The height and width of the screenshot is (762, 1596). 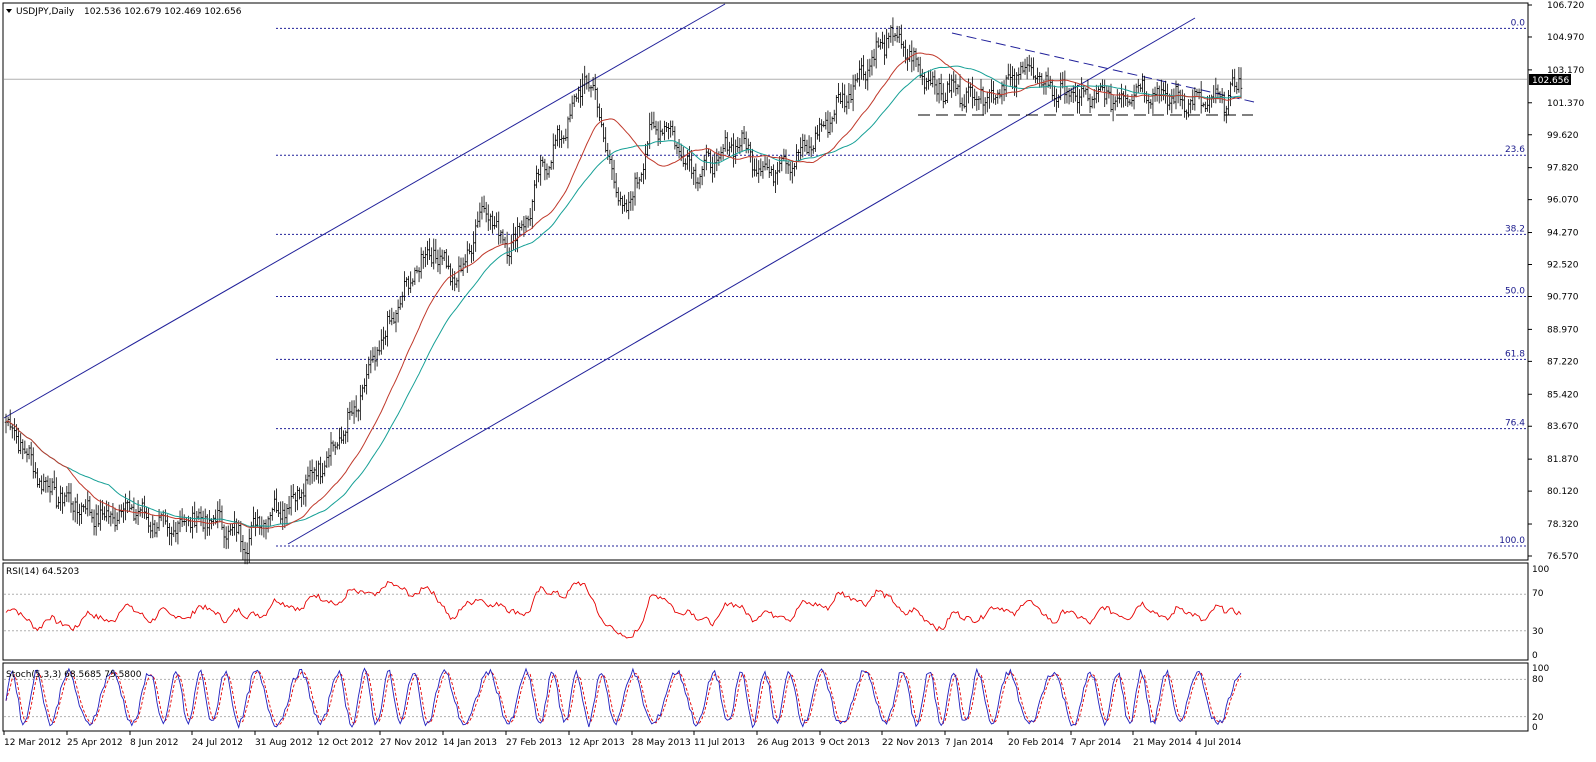 I want to click on rsi-line, so click(x=623, y=610).